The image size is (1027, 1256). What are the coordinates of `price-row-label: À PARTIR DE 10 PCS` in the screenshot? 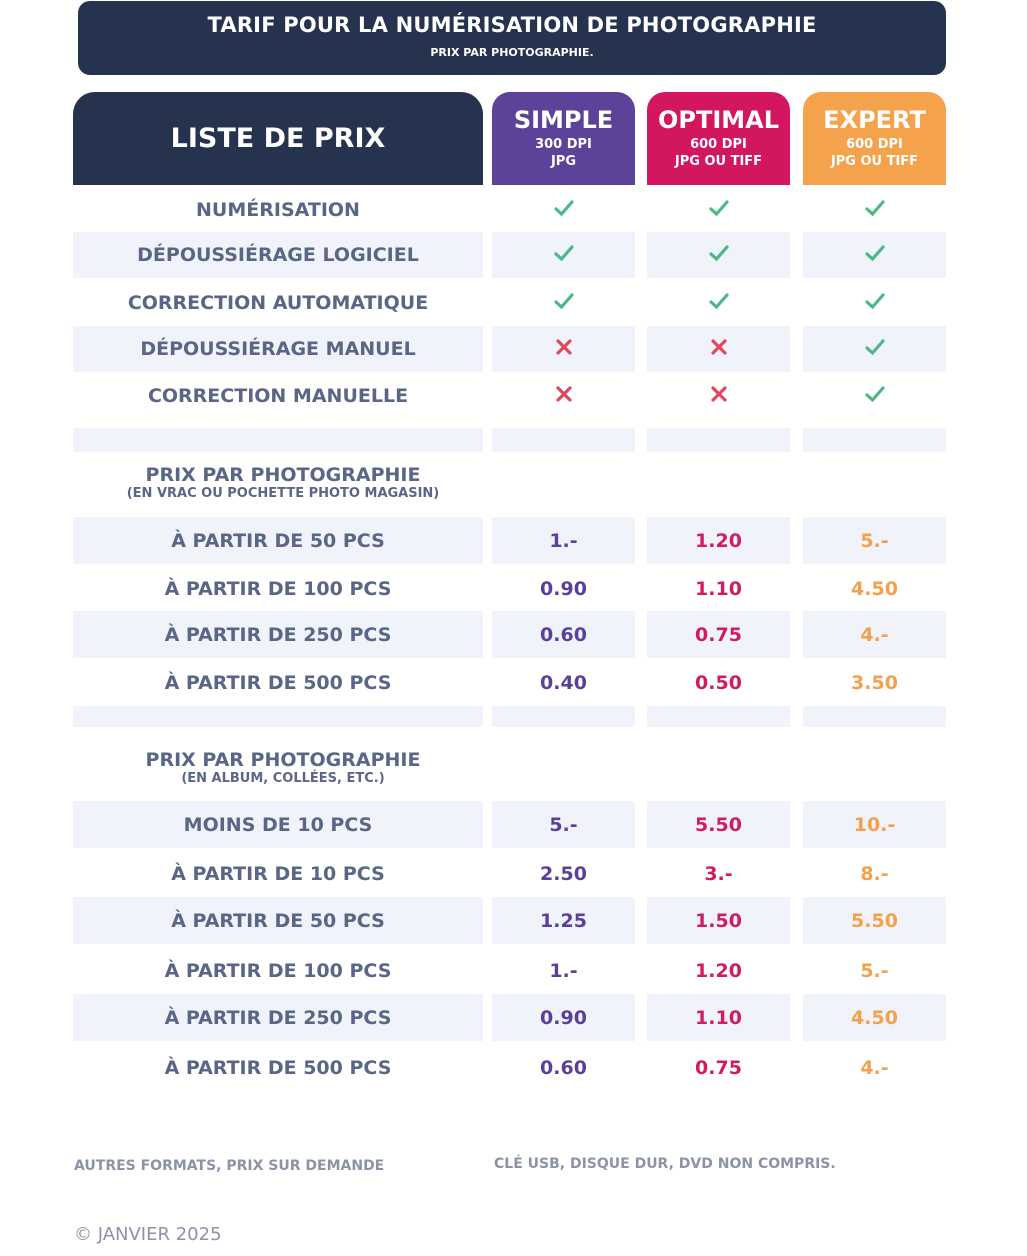 It's located at (278, 874).